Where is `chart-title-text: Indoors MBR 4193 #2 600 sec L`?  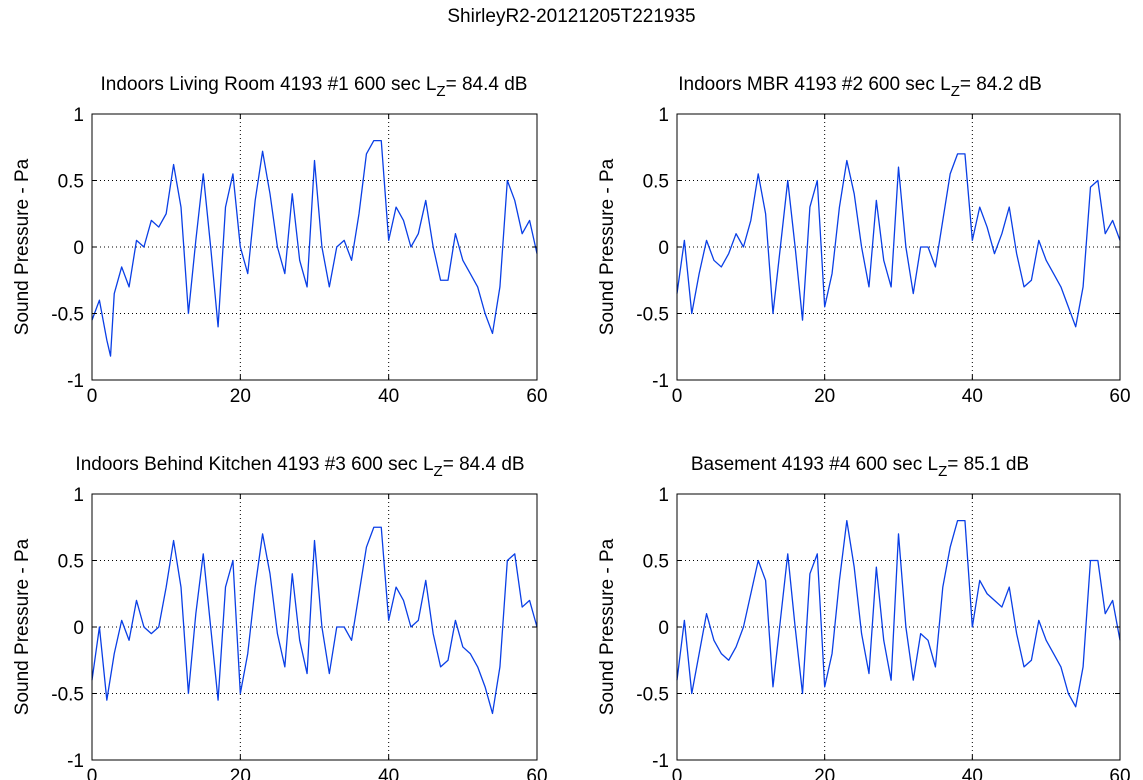
chart-title-text: Indoors MBR 4193 #2 600 sec L is located at coordinates (814, 84).